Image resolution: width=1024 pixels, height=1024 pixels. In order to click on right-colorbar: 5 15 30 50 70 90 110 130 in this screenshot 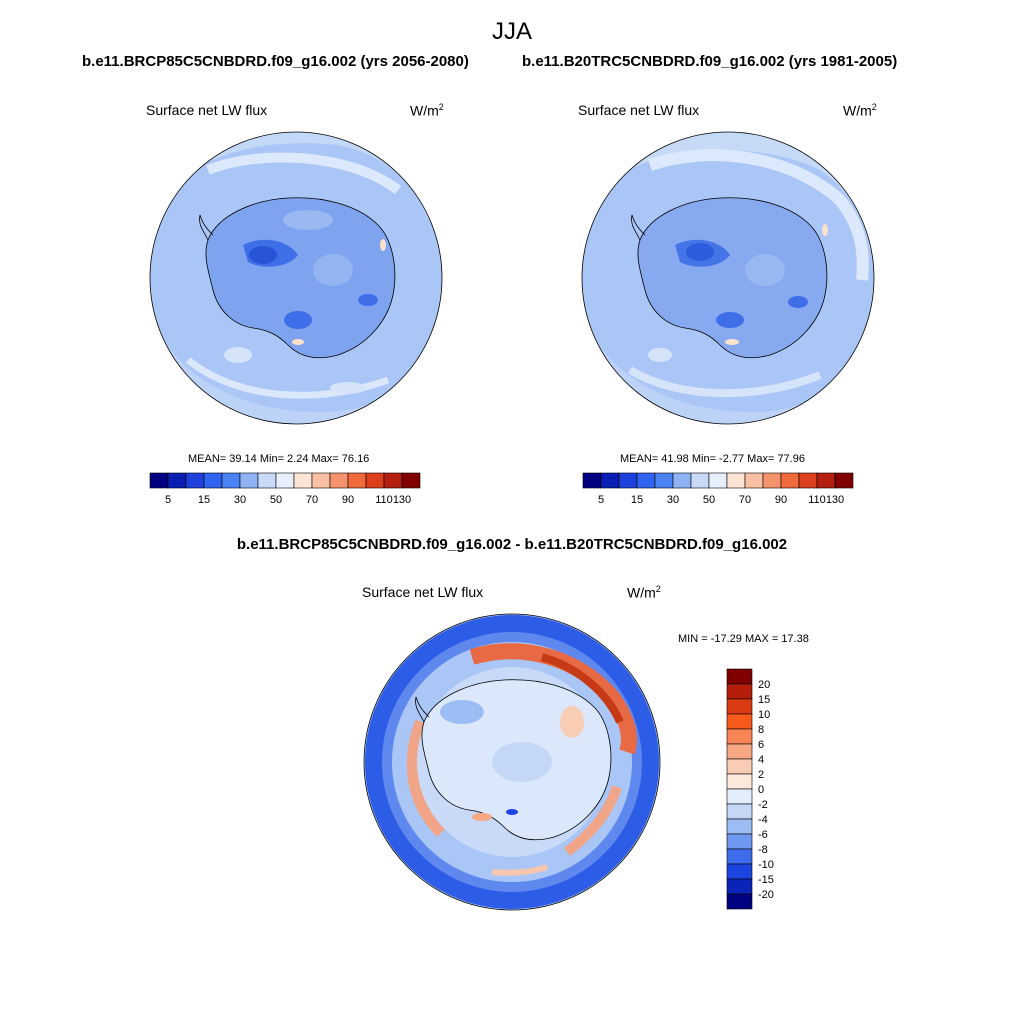, I will do `click(718, 489)`.